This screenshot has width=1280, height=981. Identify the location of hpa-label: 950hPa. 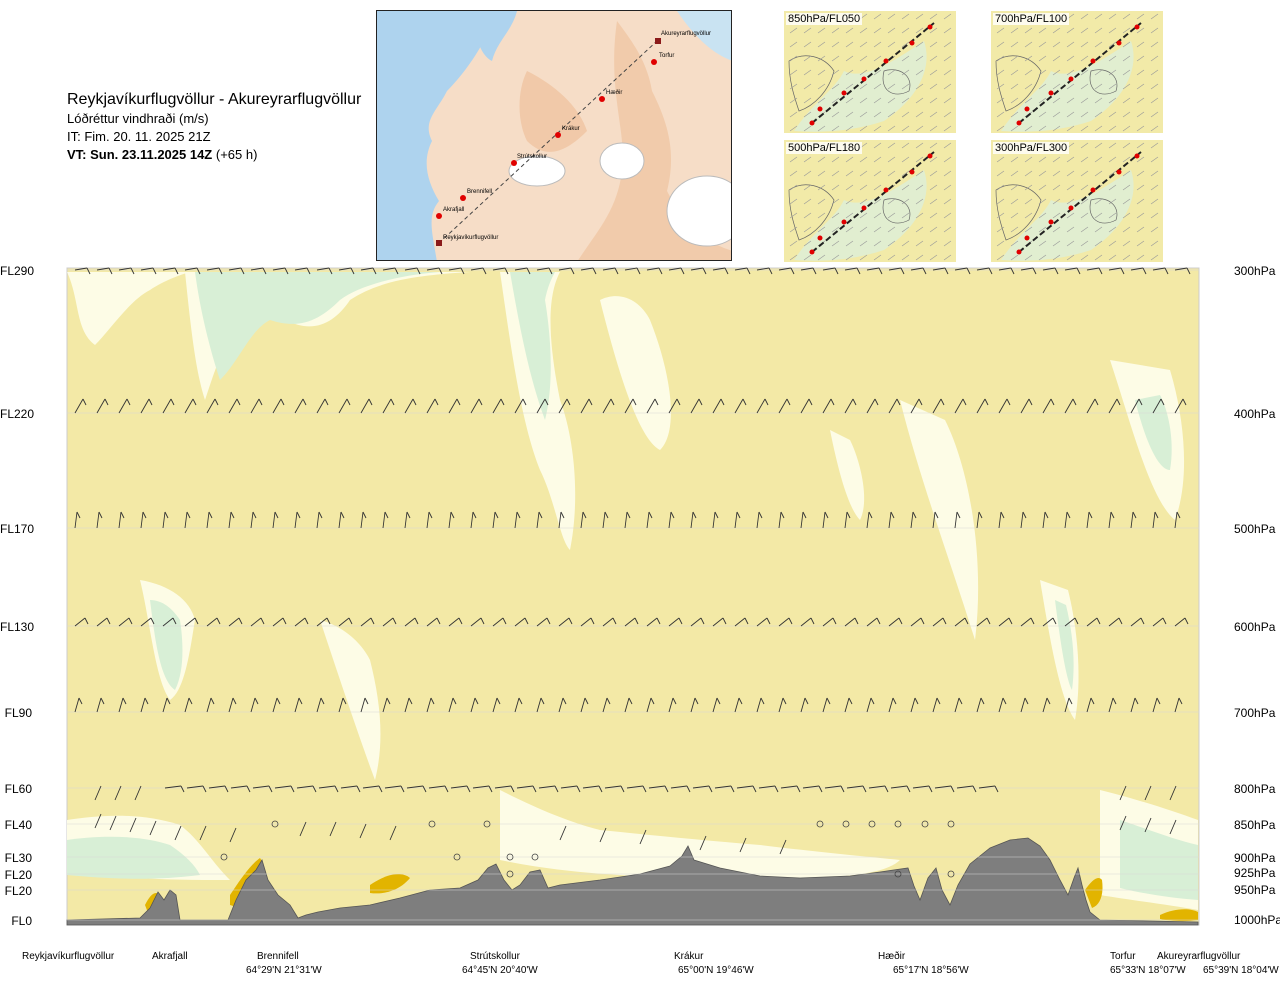
(1255, 890).